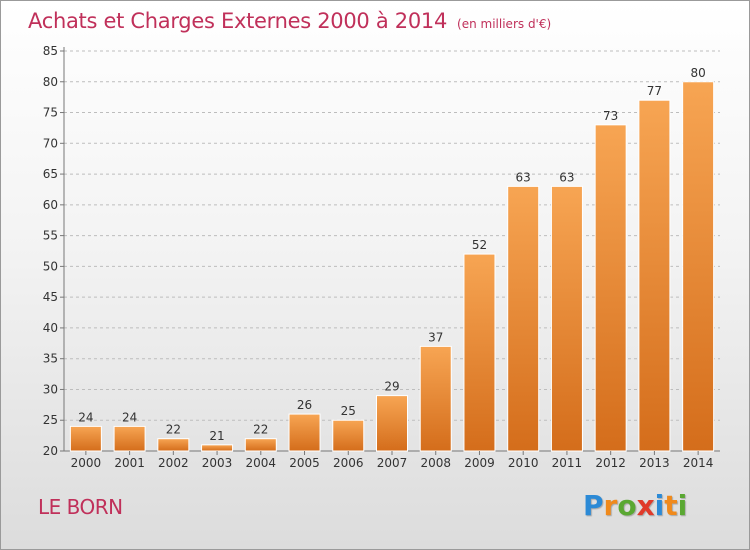  What do you see at coordinates (217, 463) in the screenshot?
I see `x-tick-label: 2003` at bounding box center [217, 463].